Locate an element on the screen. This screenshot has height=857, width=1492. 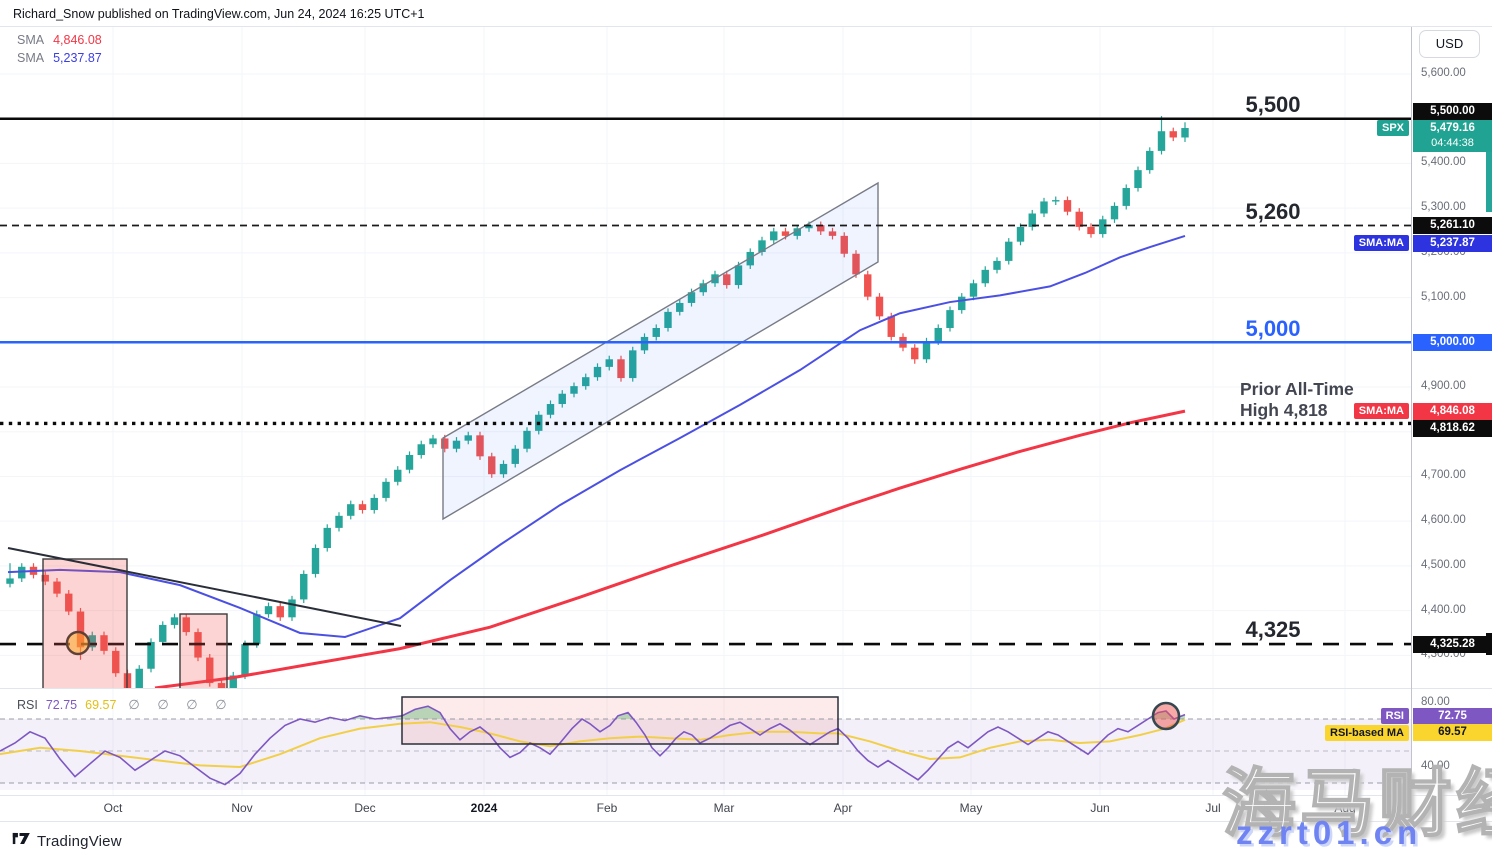
sma-fast-legend-row: SMA 5,237.87 is located at coordinates (59, 60).